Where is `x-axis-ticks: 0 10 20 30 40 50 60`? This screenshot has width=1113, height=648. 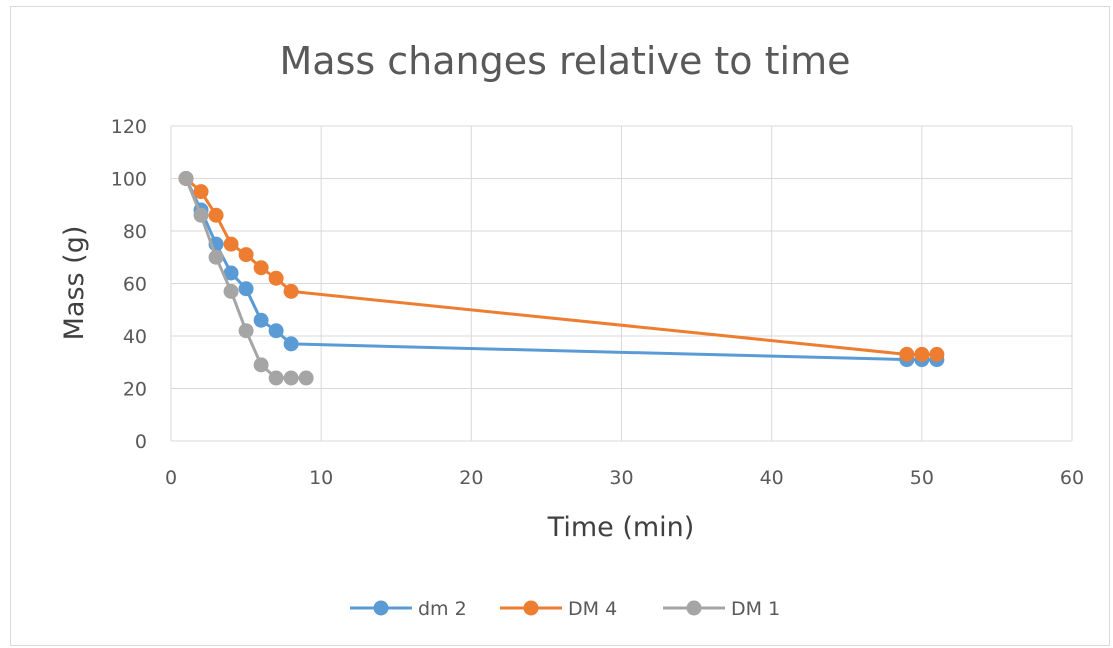
x-axis-ticks: 0 10 20 30 40 50 60 is located at coordinates (624, 478).